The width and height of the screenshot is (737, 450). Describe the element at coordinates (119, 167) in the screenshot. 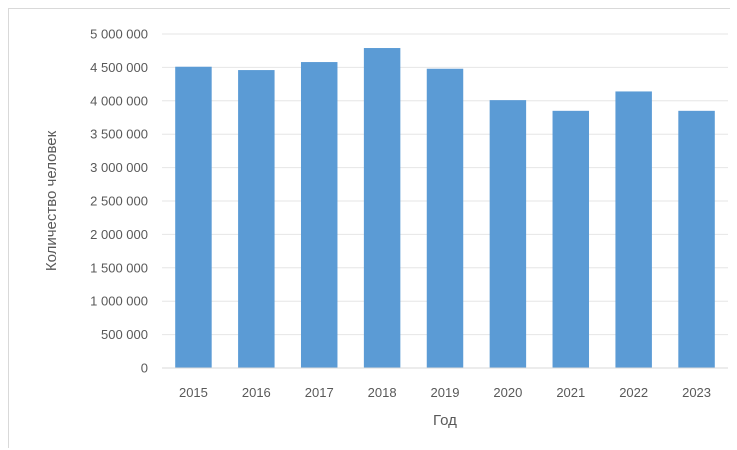

I see `y-tick-label: 3 000 000` at that location.